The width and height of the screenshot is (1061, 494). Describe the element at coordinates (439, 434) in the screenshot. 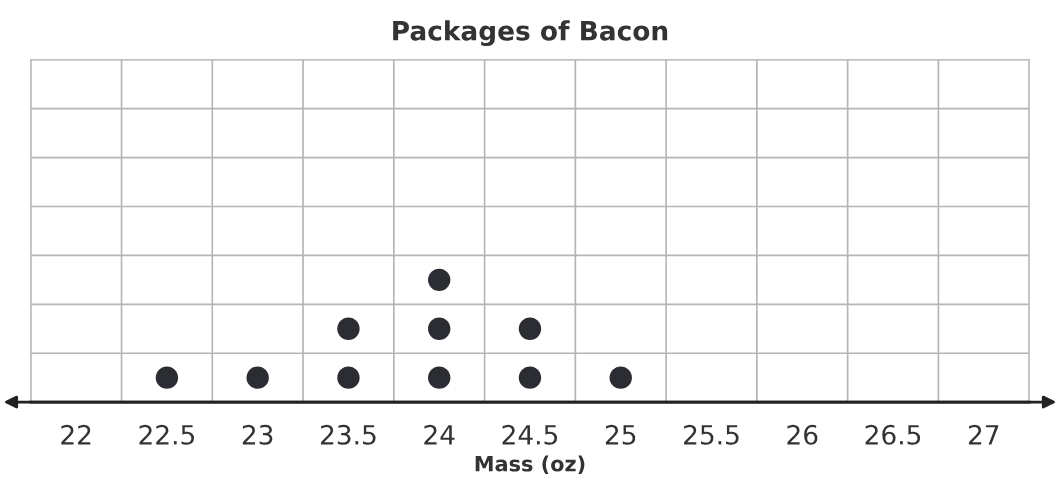

I see `x-tick-label: 24` at that location.